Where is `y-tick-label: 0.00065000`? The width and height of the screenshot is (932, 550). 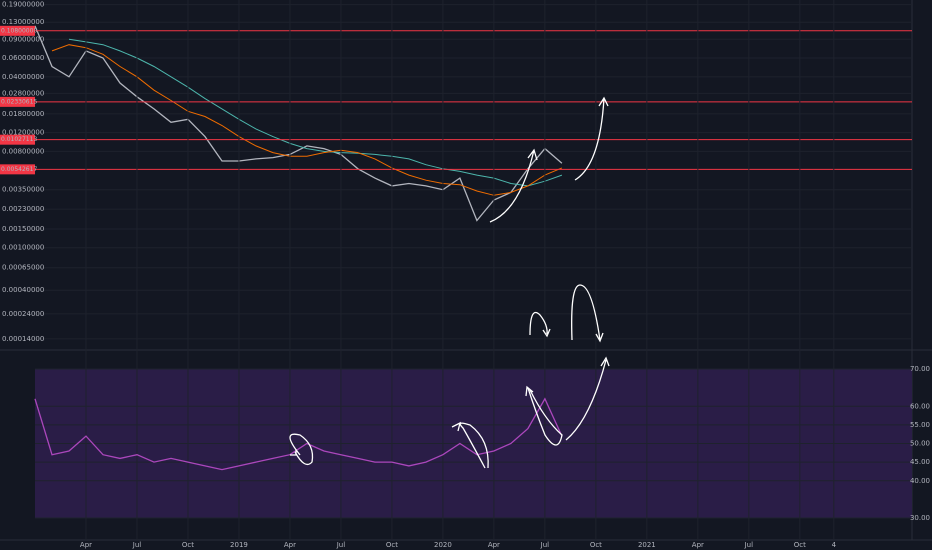
y-tick-label: 0.00065000 is located at coordinates (23, 268).